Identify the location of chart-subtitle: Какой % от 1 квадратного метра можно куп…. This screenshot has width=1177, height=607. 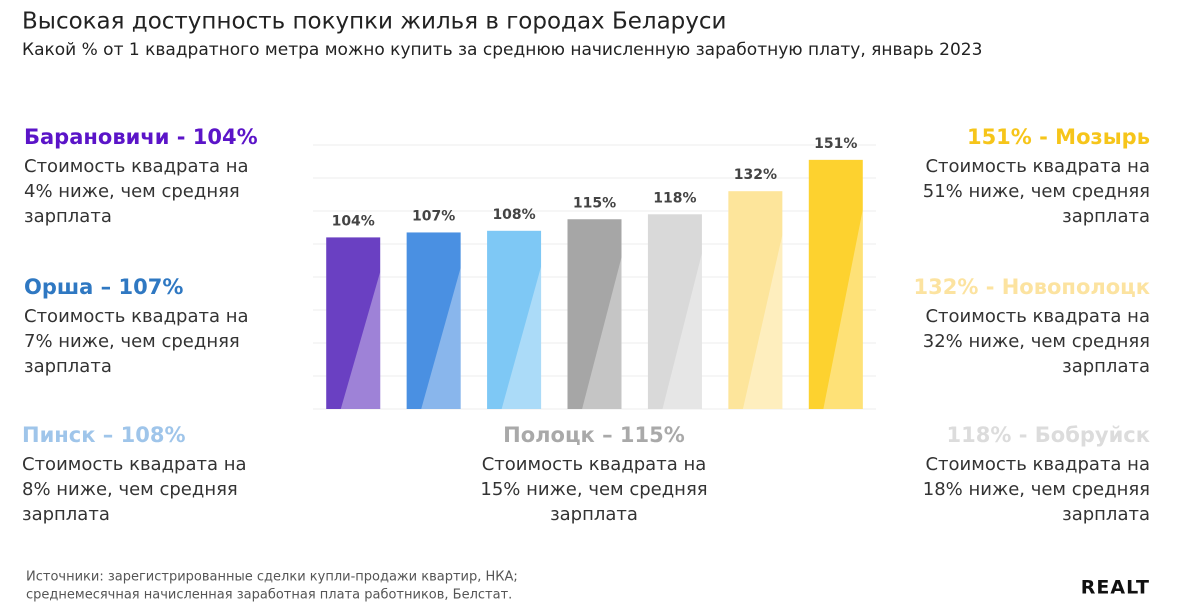
(502, 50).